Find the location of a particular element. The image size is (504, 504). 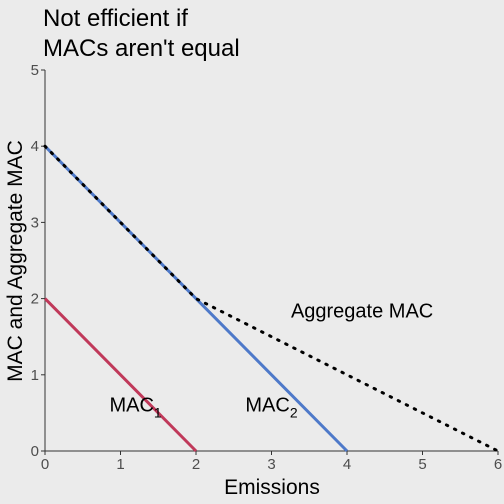

x-axis-label: Emissions is located at coordinates (272, 487).